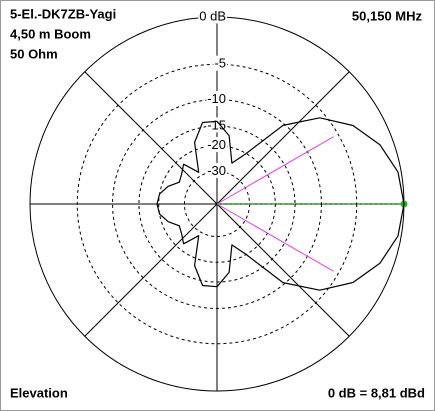  I want to click on subtitle: 50 Ohm, so click(34, 53).